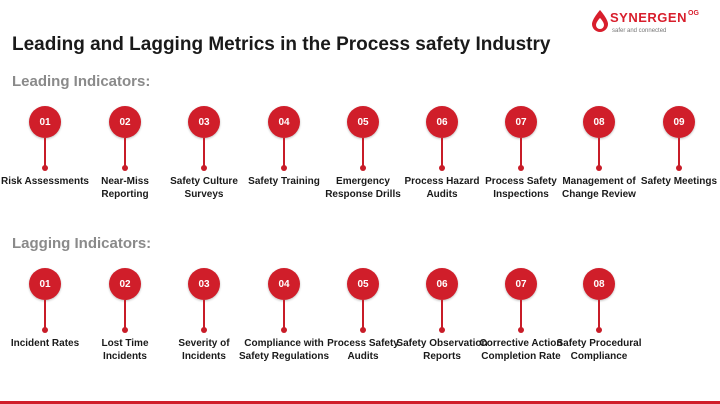 The height and width of the screenshot is (404, 720). I want to click on indicator-label: Safety Observation Reports, so click(442, 350).